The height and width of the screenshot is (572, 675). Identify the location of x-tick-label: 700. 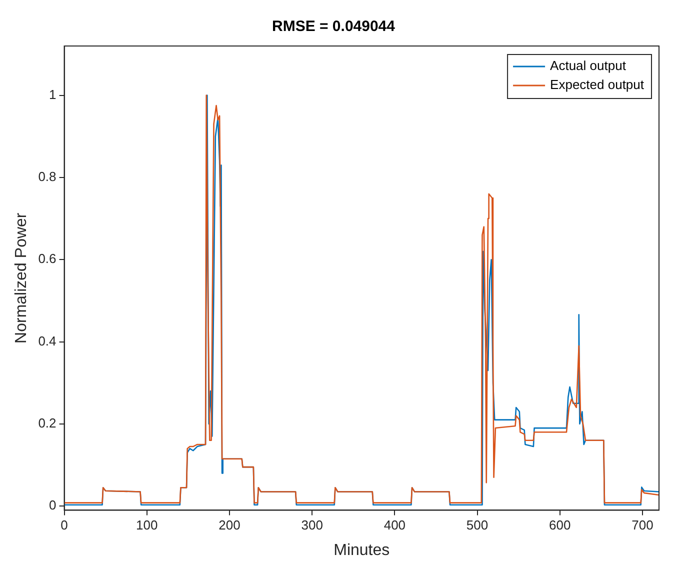
(643, 525).